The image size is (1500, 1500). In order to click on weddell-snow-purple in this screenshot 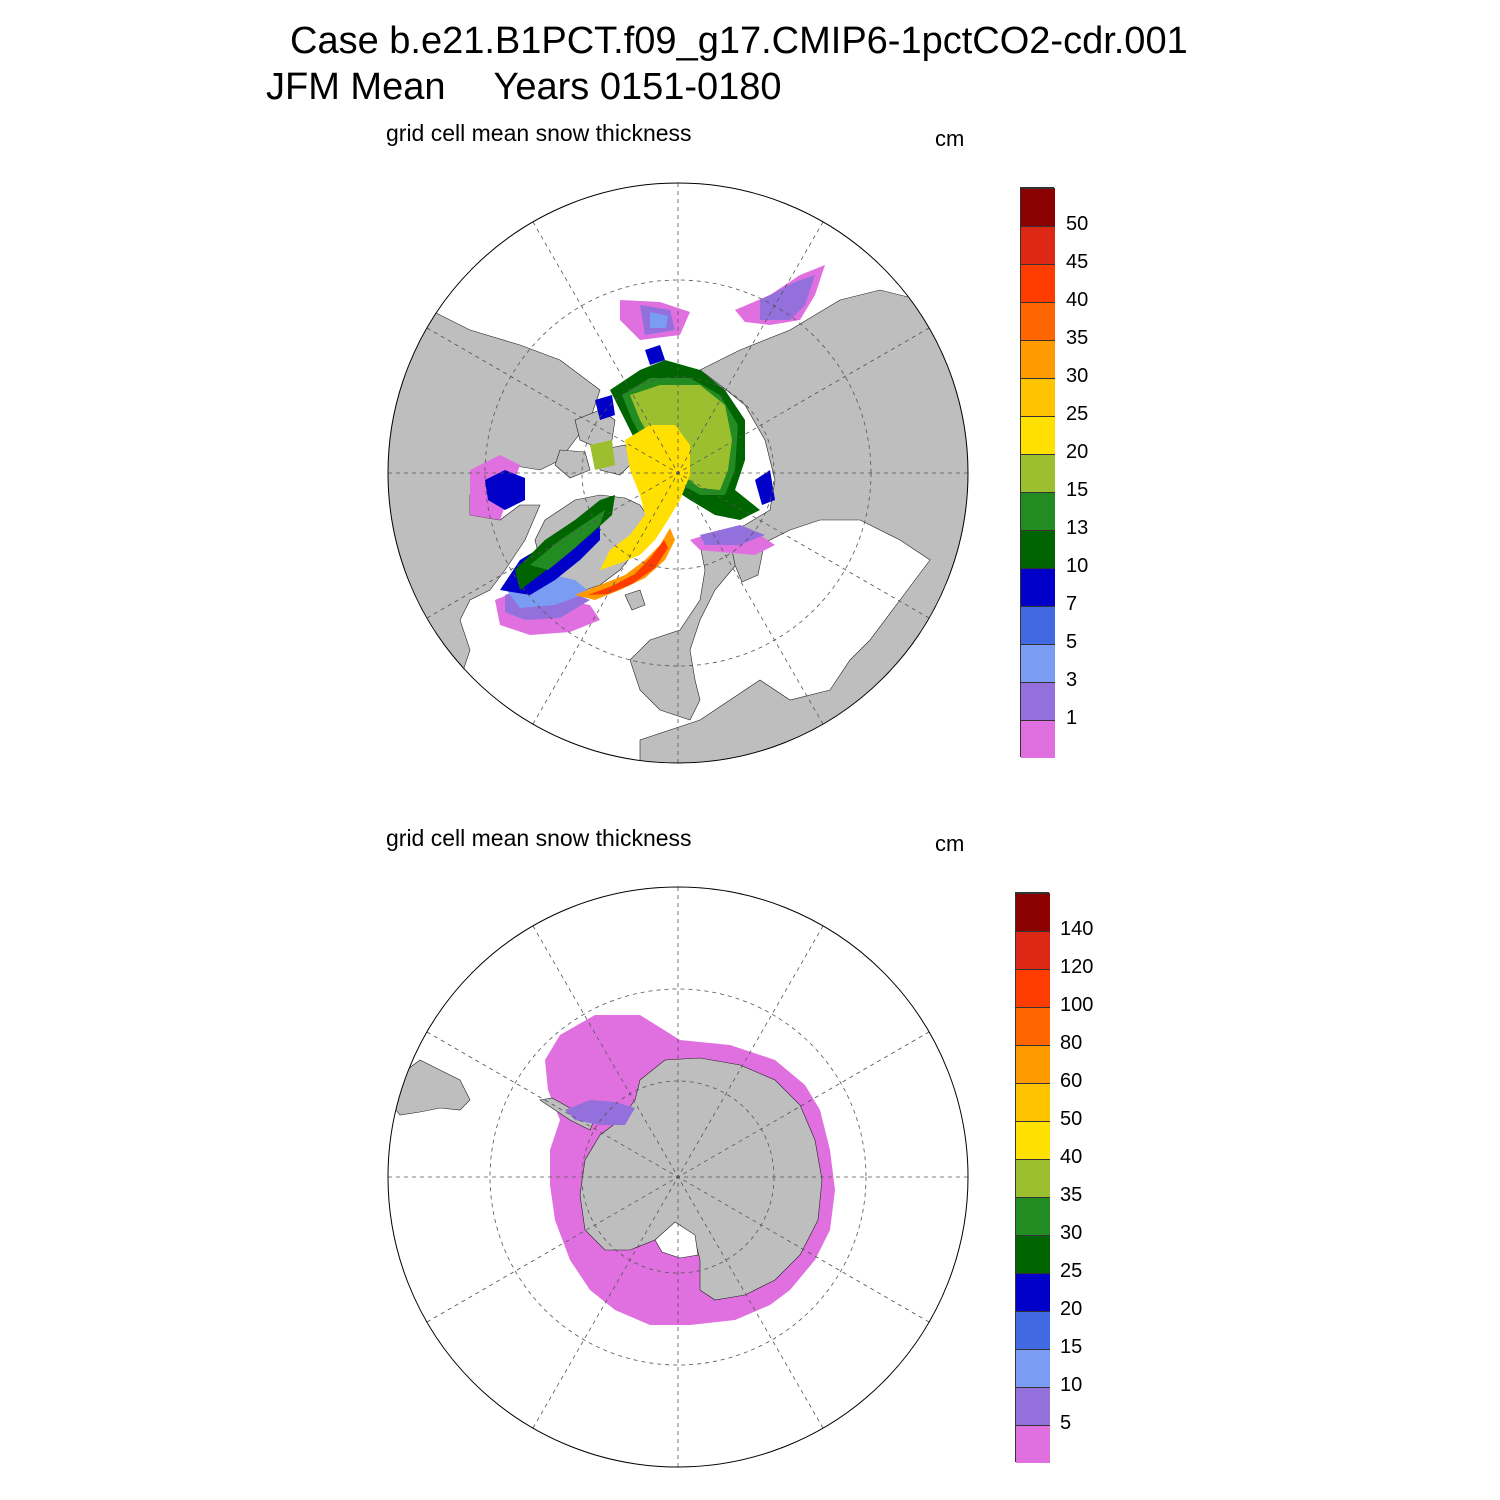, I will do `click(600, 1112)`.